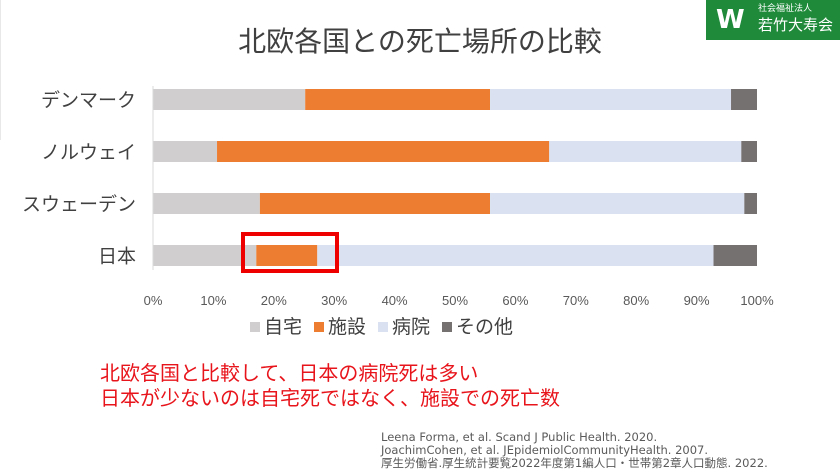 The height and width of the screenshot is (474, 840). I want to click on logo-name: 若竹大寿会, so click(796, 25).